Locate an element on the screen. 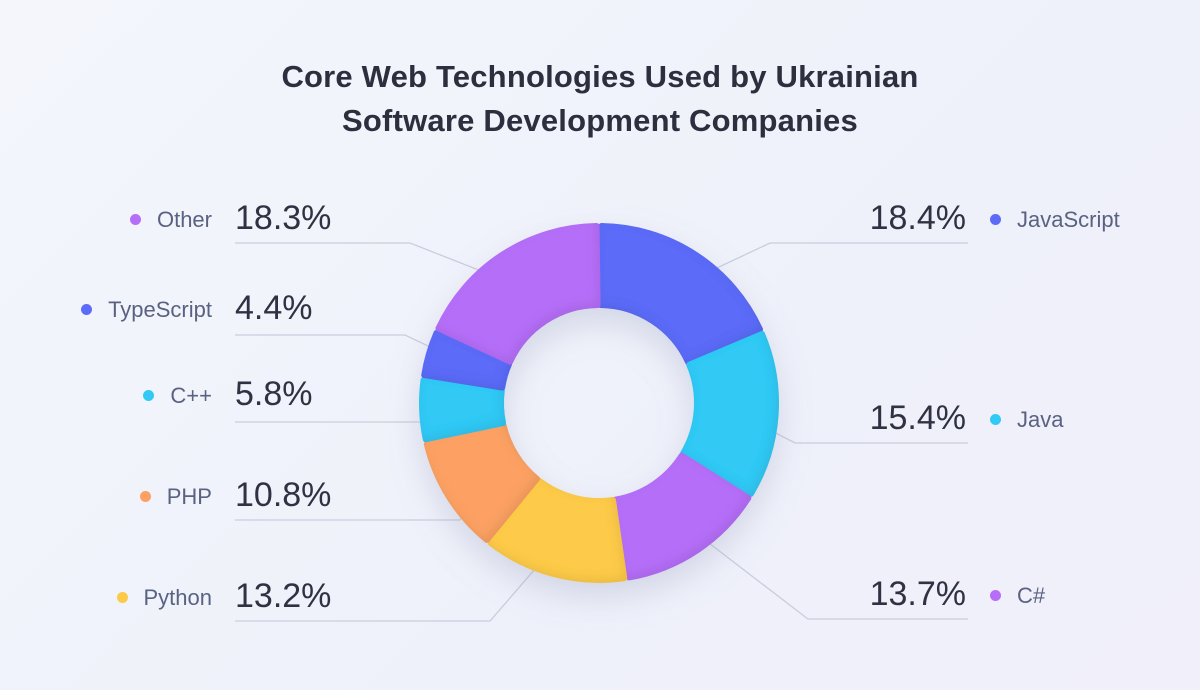 This screenshot has width=1200, height=690. slice-other is located at coordinates (518, 294).